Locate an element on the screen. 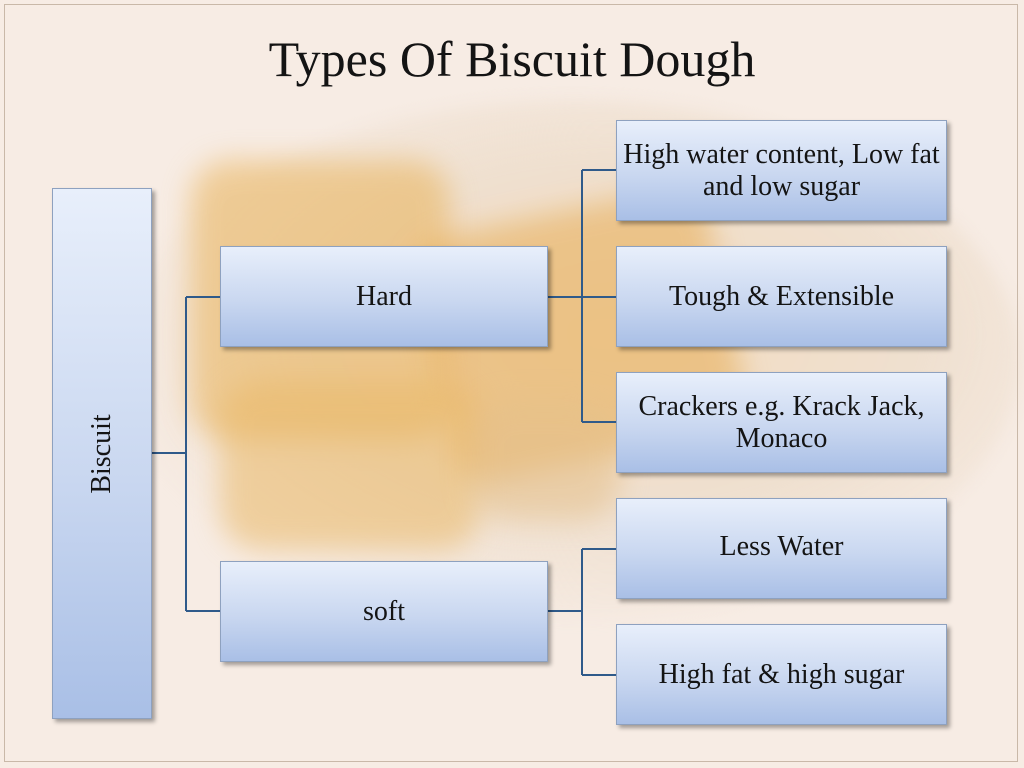  branch-node-label: soft is located at coordinates (384, 611).